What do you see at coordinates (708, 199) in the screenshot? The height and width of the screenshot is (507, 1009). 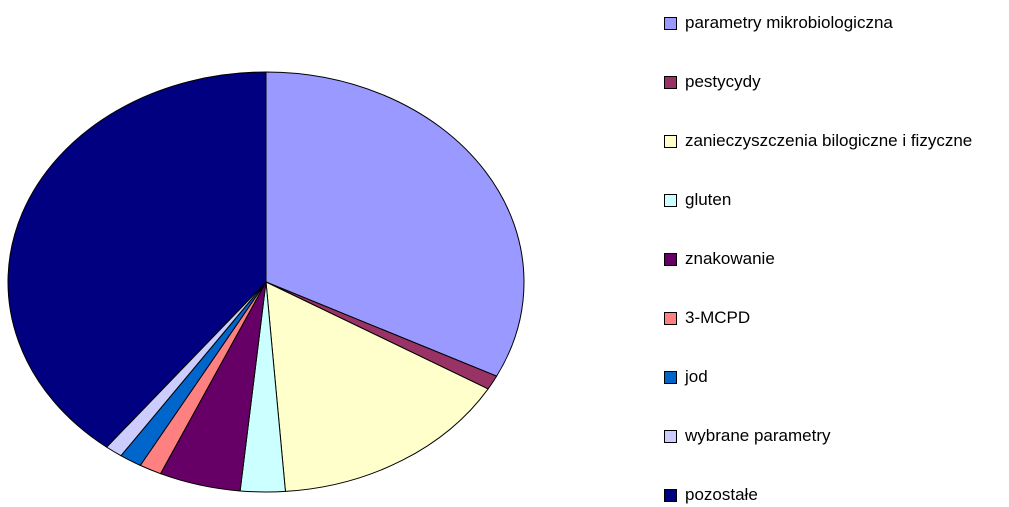 I see `legend-label: gluten` at bounding box center [708, 199].